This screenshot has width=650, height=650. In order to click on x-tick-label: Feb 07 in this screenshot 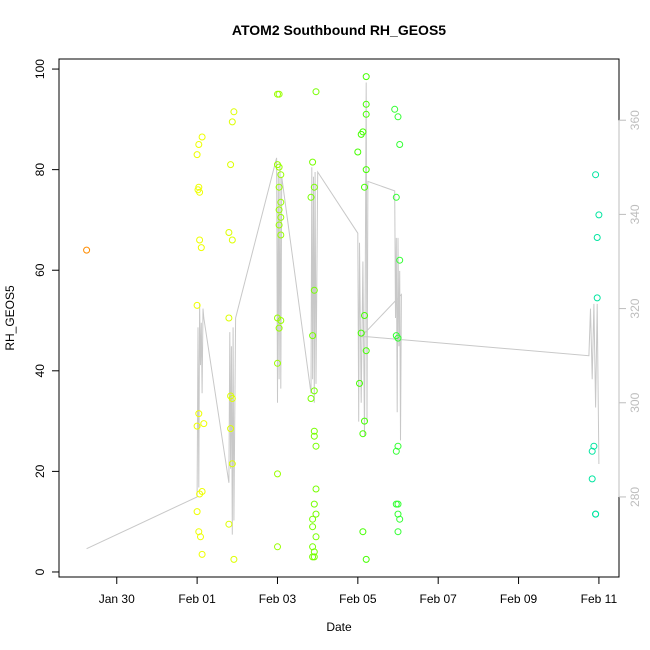, I will do `click(439, 599)`.